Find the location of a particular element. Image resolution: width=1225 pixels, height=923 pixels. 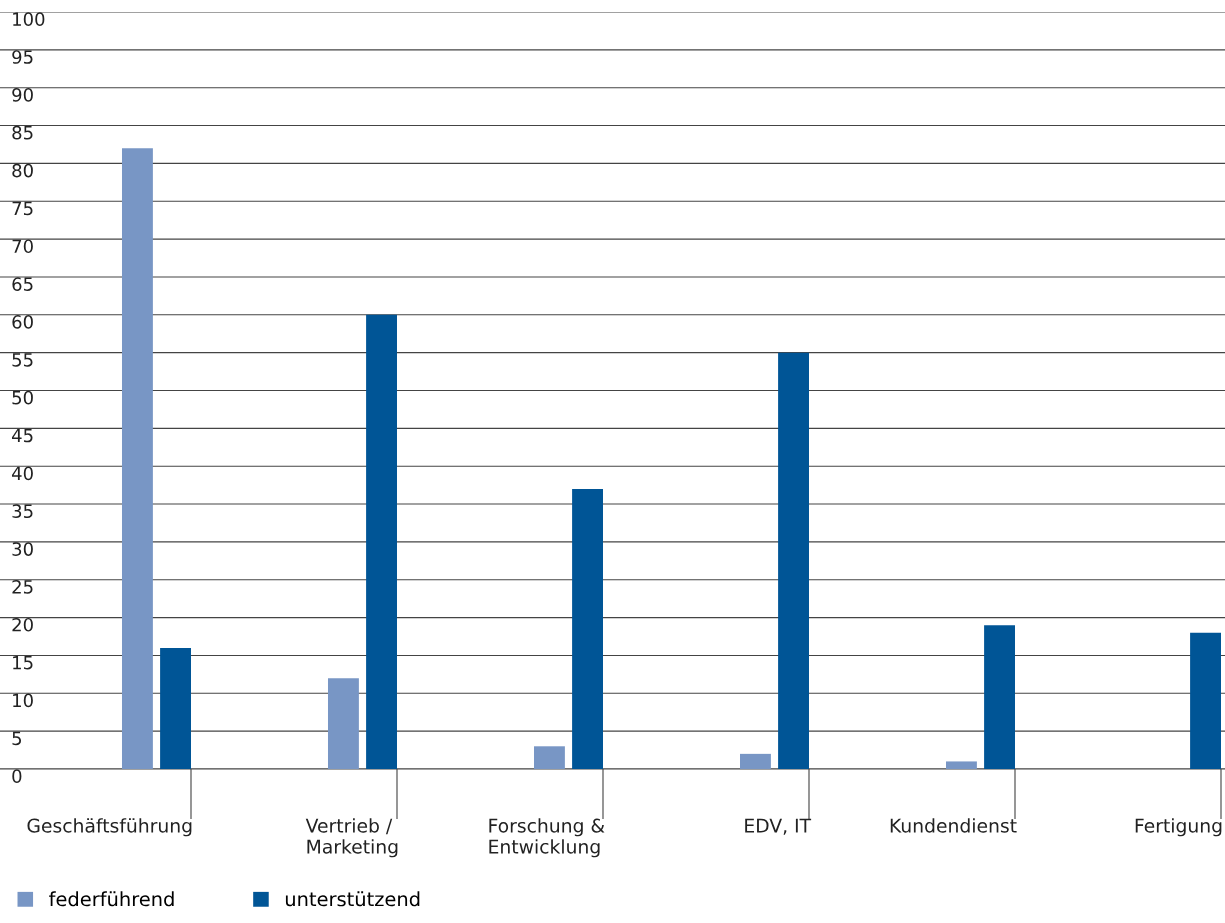

y-tick-label: 10 is located at coordinates (23, 700).